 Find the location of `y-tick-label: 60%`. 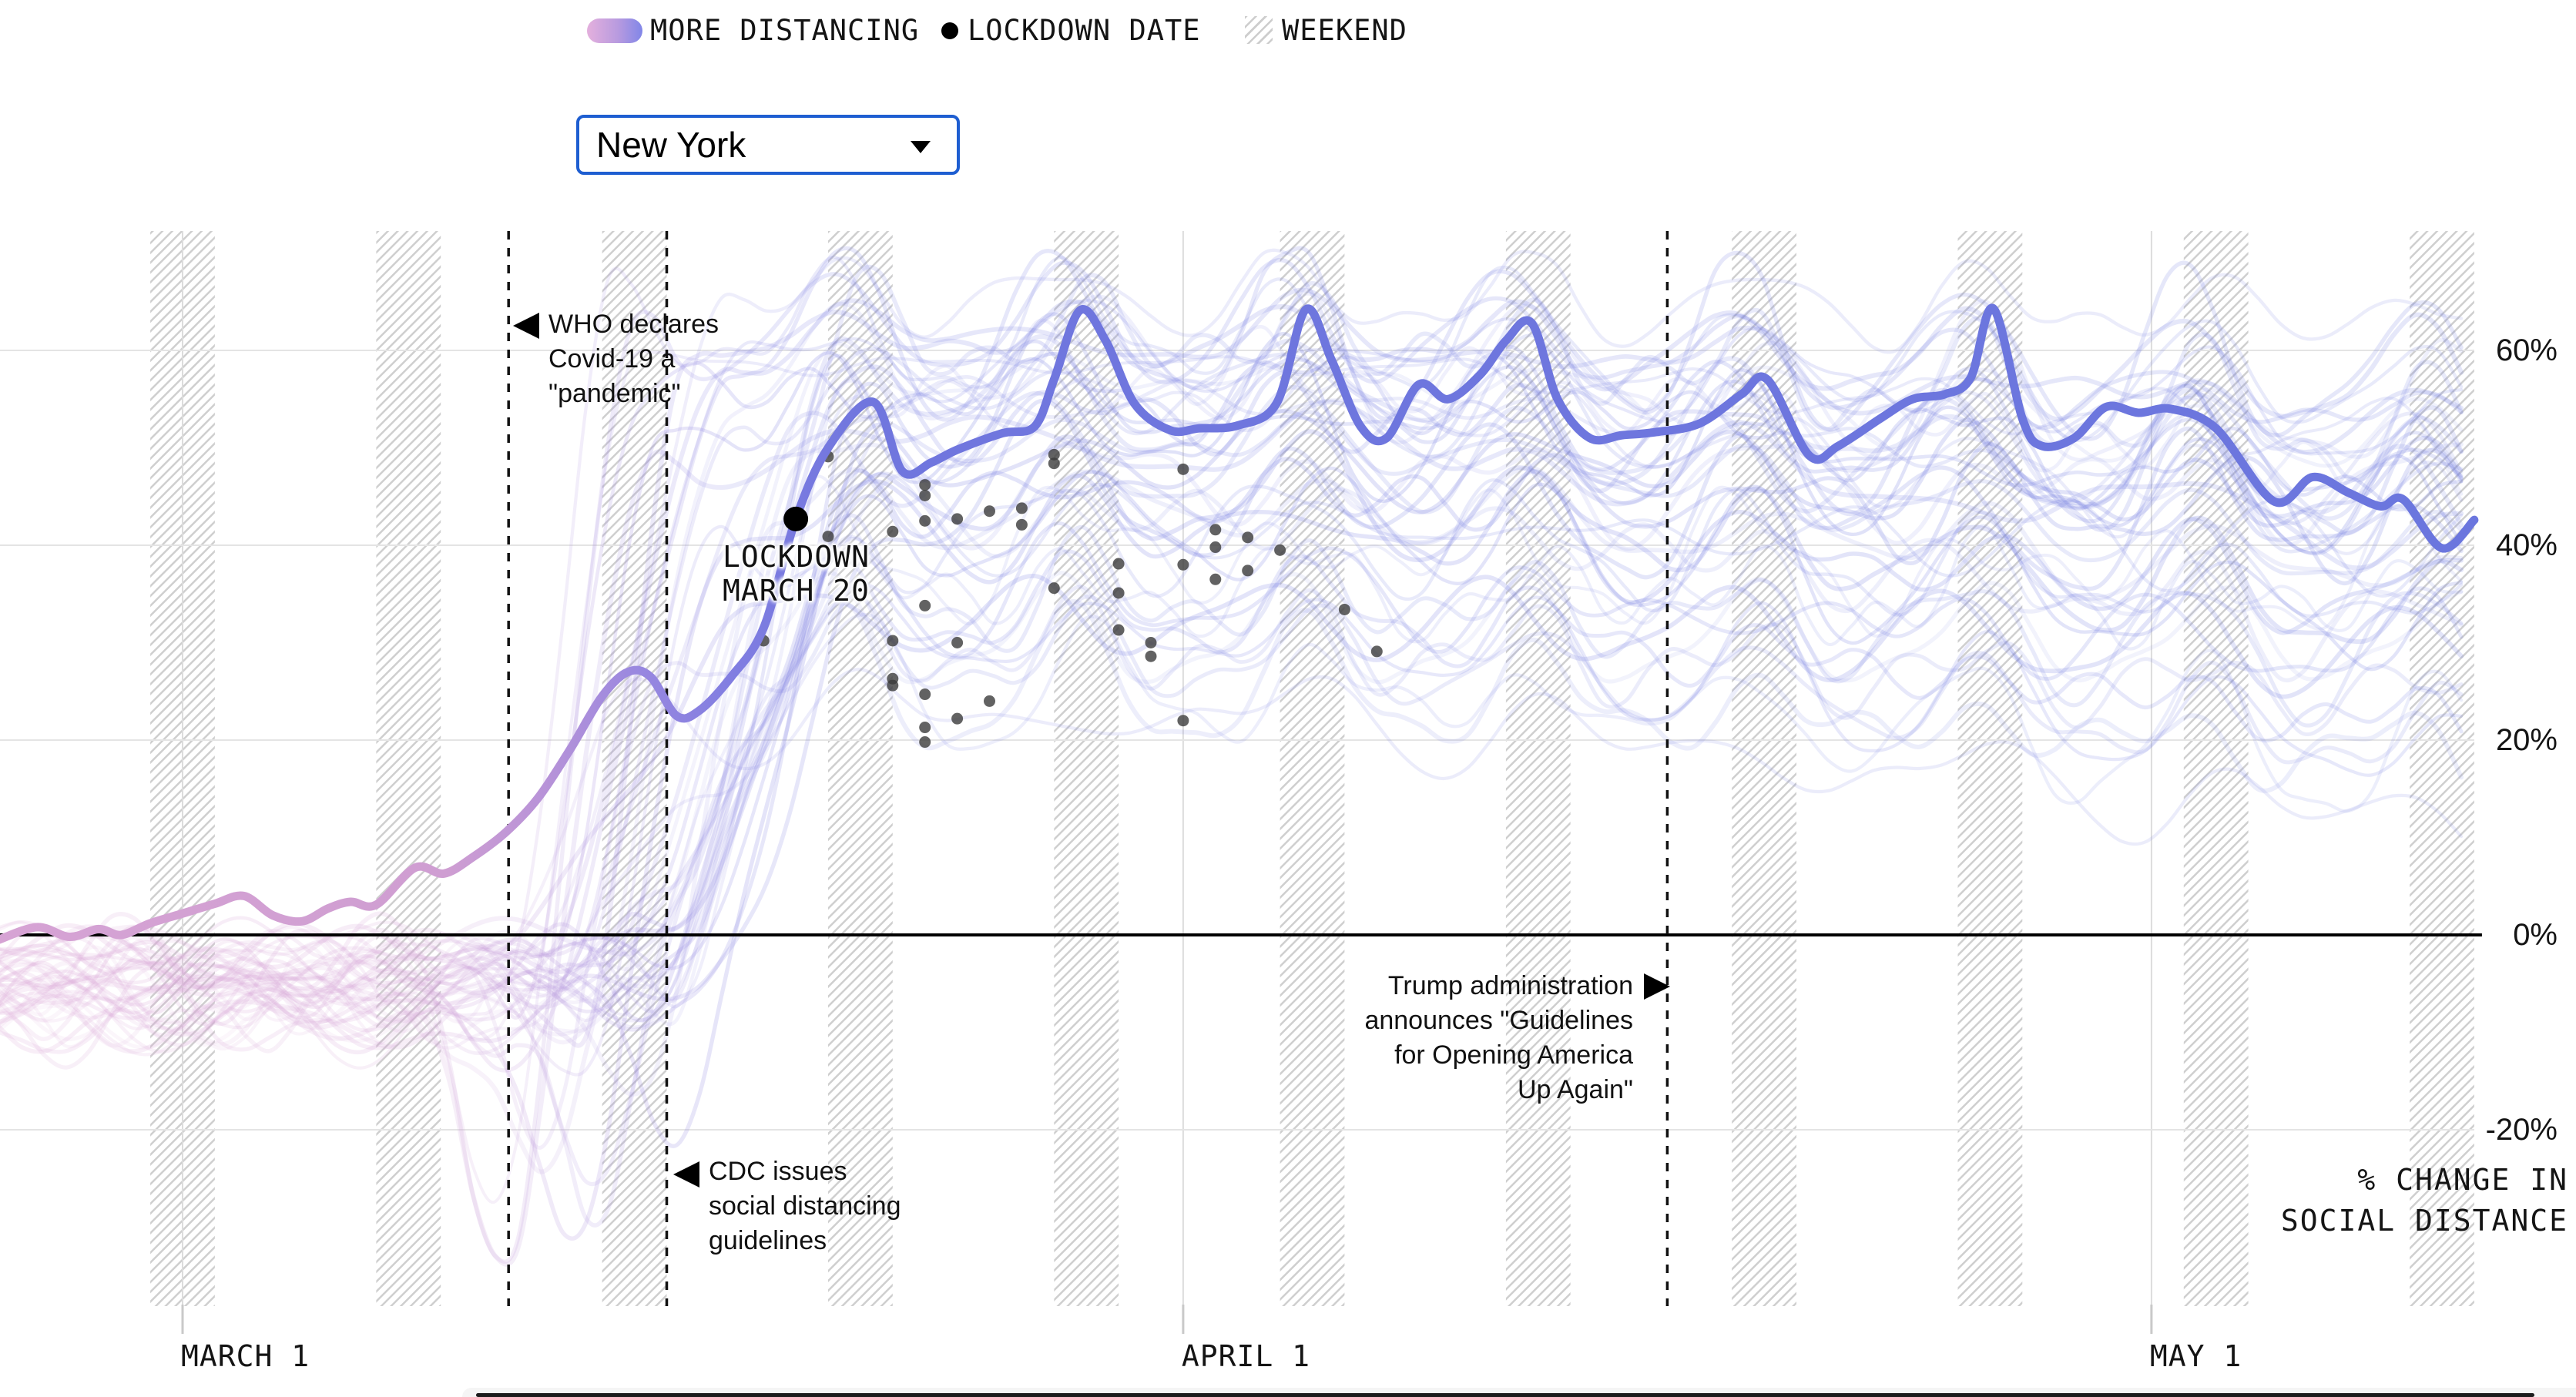

y-tick-label: 60% is located at coordinates (2526, 350).